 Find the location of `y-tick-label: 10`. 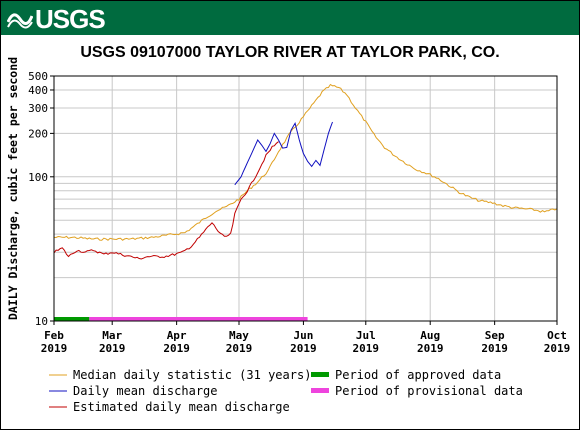

y-tick-label: 10 is located at coordinates (41, 321).